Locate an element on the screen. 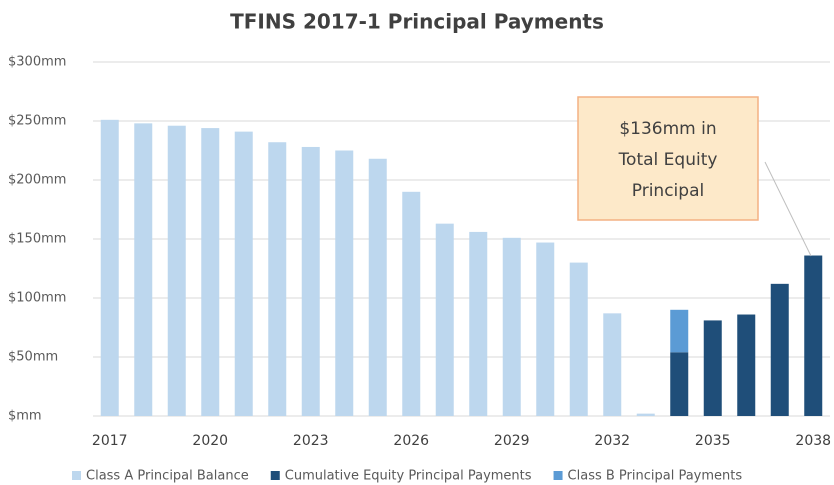 This screenshot has width=834, height=485. legend-label: Class A Principal Balance is located at coordinates (167, 476).